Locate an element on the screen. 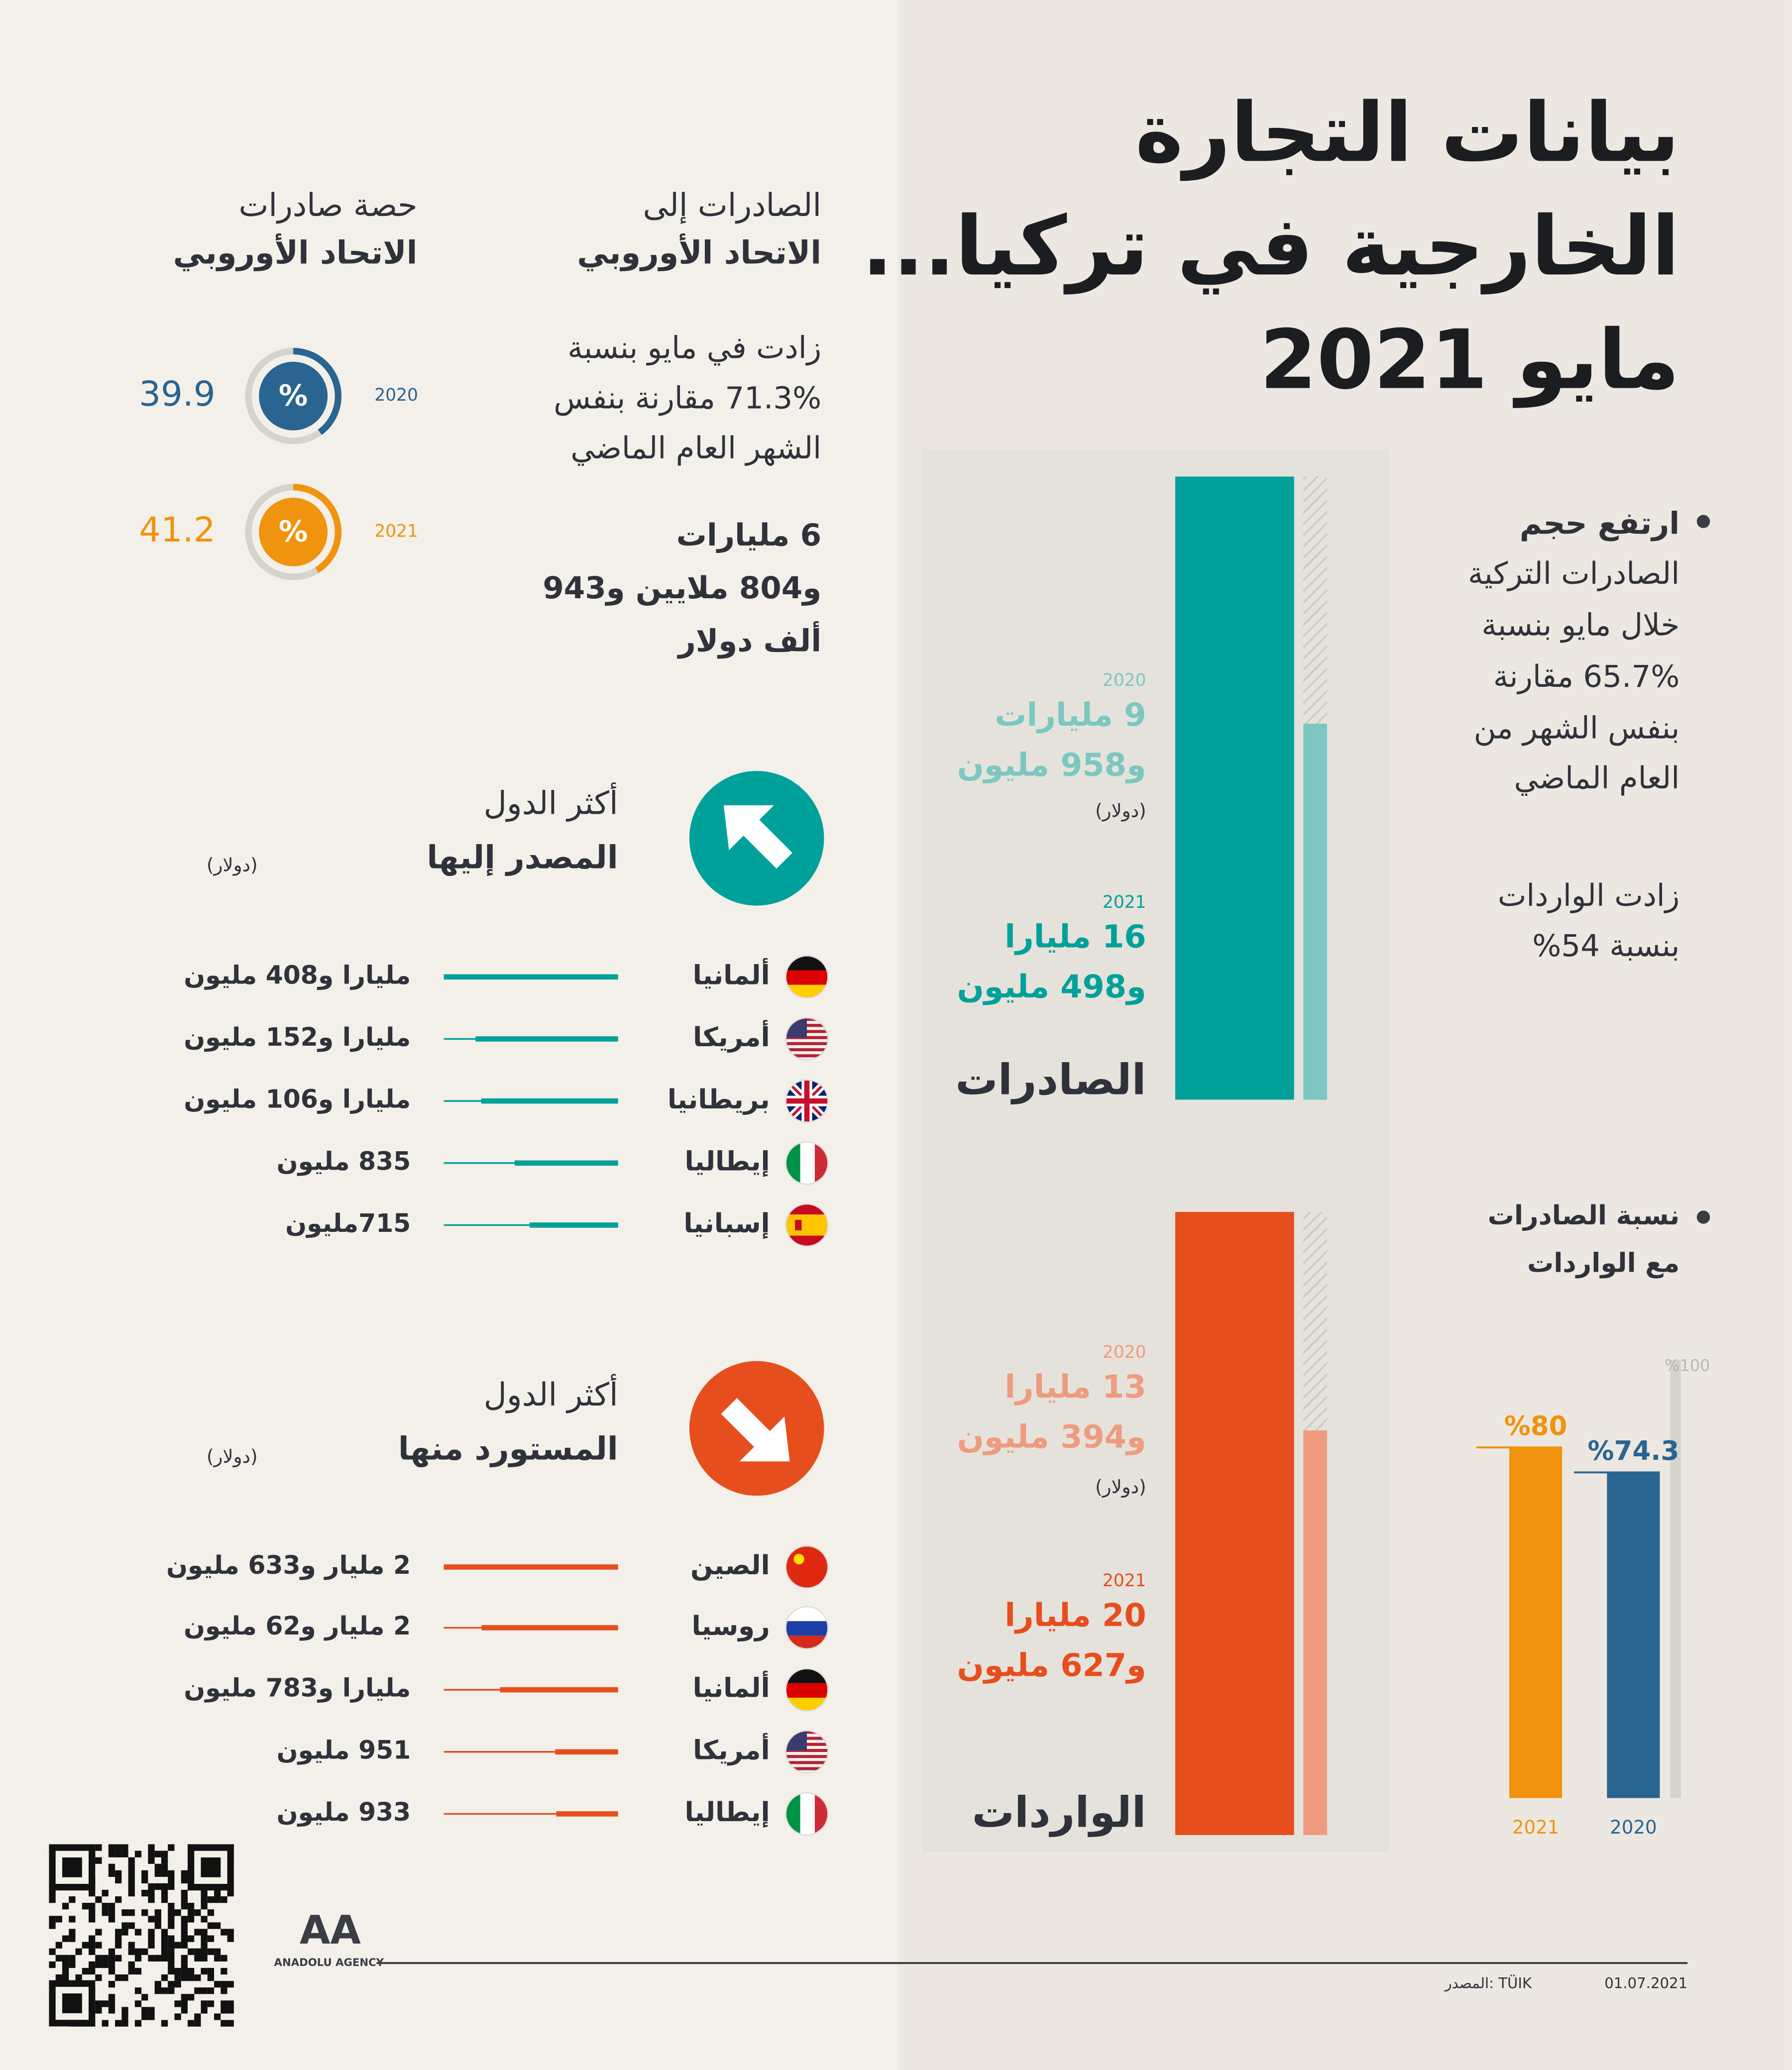  country-value-label: 715مليون is located at coordinates (348, 1223).